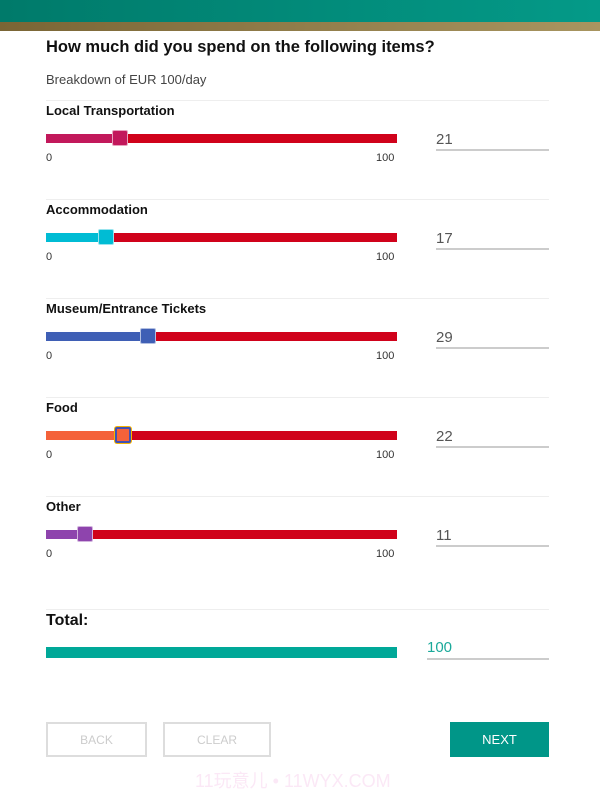 The height and width of the screenshot is (800, 600). What do you see at coordinates (492, 338) in the screenshot?
I see `slider-value-input: 29` at bounding box center [492, 338].